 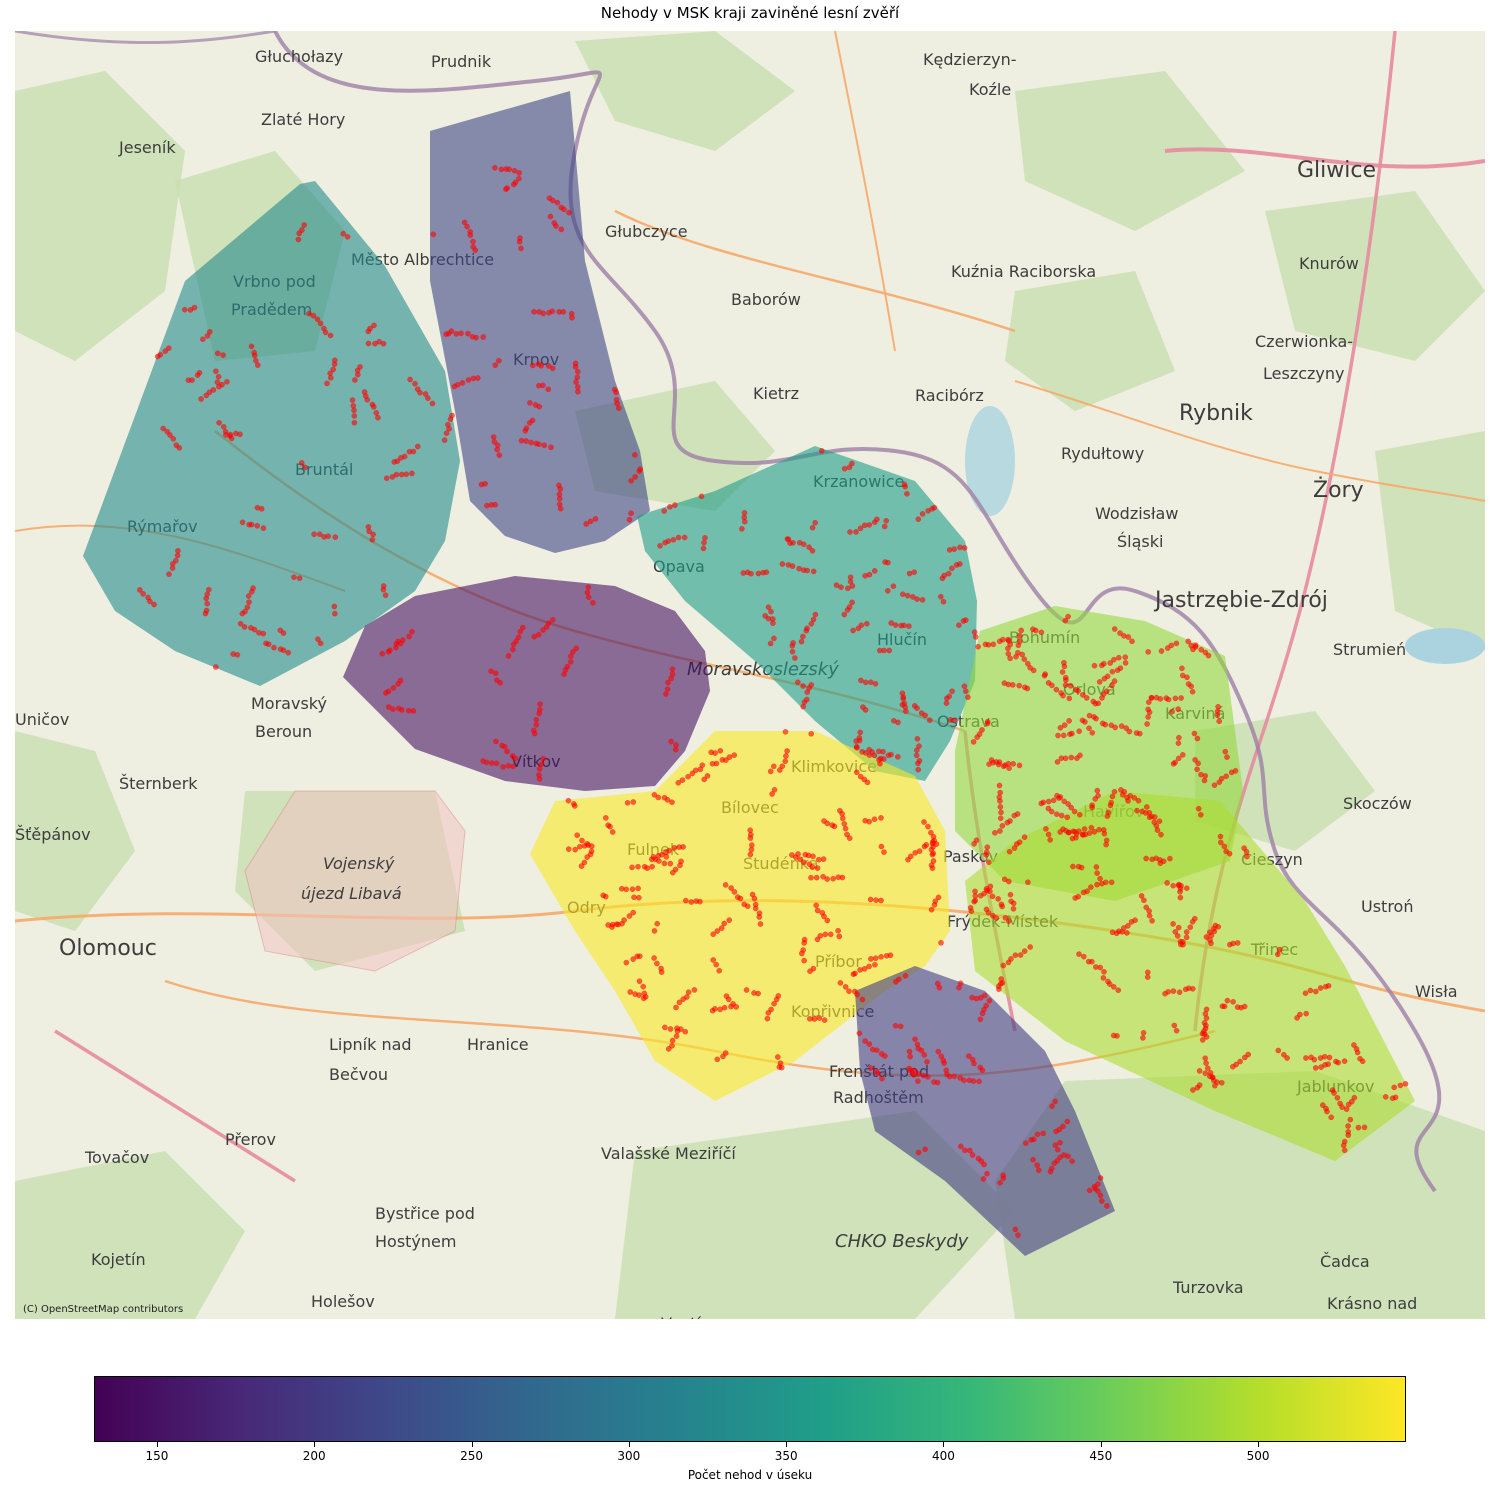 What do you see at coordinates (526, 683) in the screenshot?
I see `region-v-tkov` at bounding box center [526, 683].